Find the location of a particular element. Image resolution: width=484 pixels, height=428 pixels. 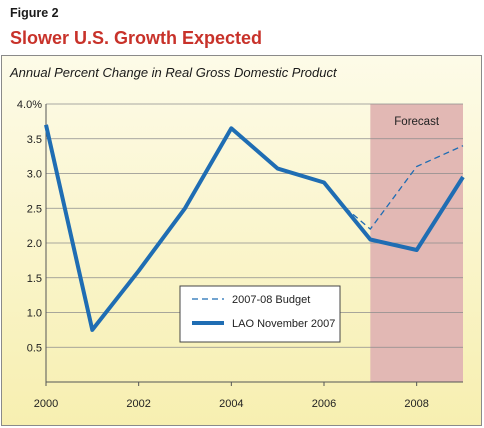

x-tick-label: 2008 is located at coordinates (416, 404).